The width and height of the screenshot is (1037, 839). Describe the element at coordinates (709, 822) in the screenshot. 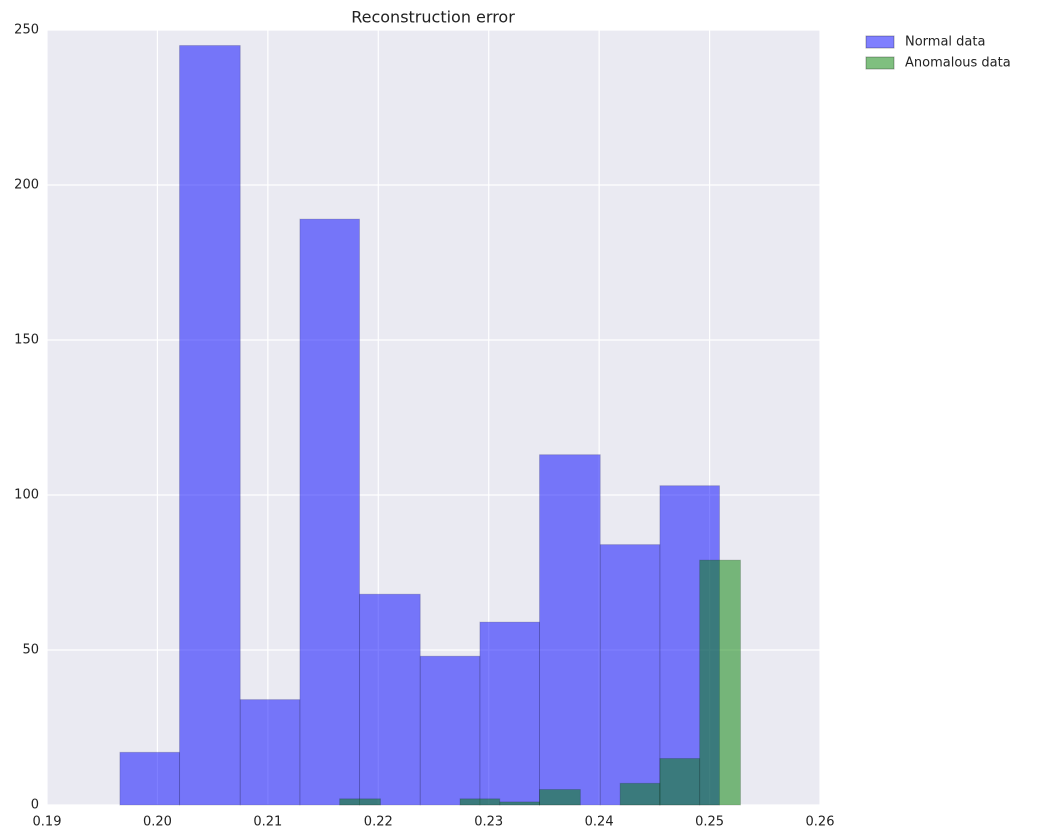

I see `x-tick-label: 0.25` at that location.